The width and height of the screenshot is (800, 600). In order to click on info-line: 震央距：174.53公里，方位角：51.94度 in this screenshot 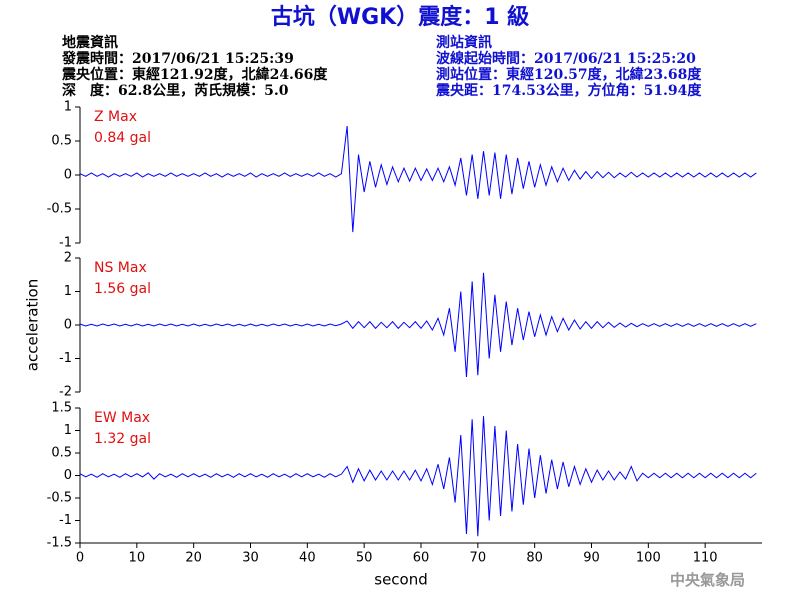, I will do `click(568, 90)`.